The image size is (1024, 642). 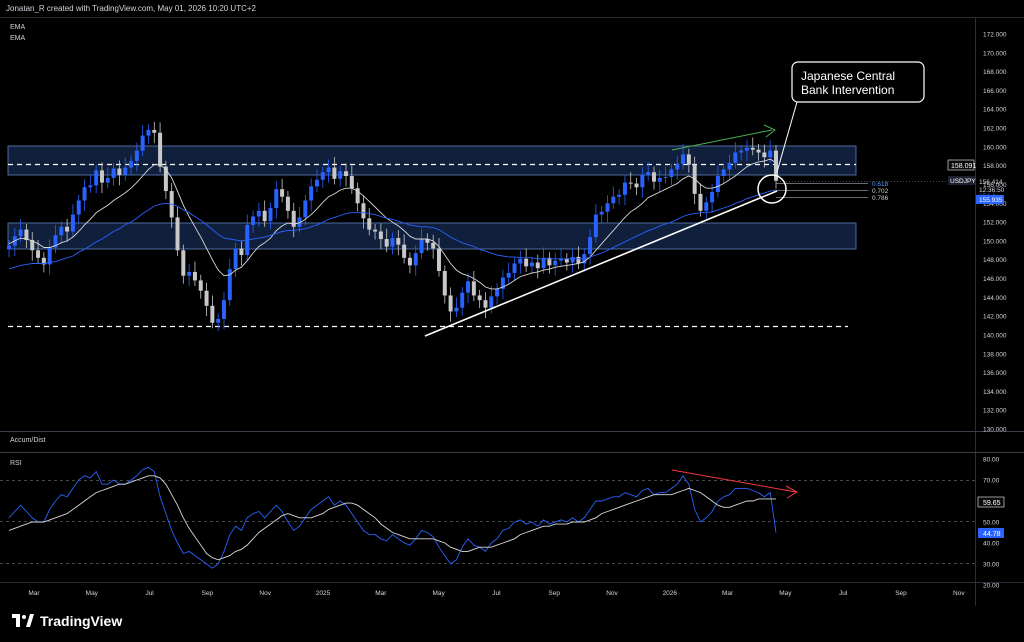 What do you see at coordinates (392, 517) in the screenshot?
I see `rsi-line` at bounding box center [392, 517].